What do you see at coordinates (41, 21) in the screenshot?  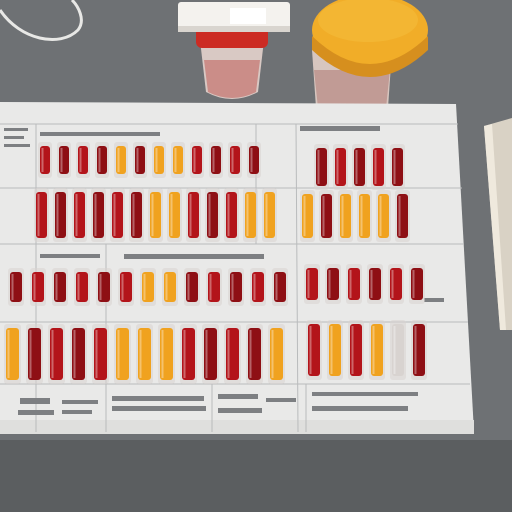 I see `cable` at bounding box center [41, 21].